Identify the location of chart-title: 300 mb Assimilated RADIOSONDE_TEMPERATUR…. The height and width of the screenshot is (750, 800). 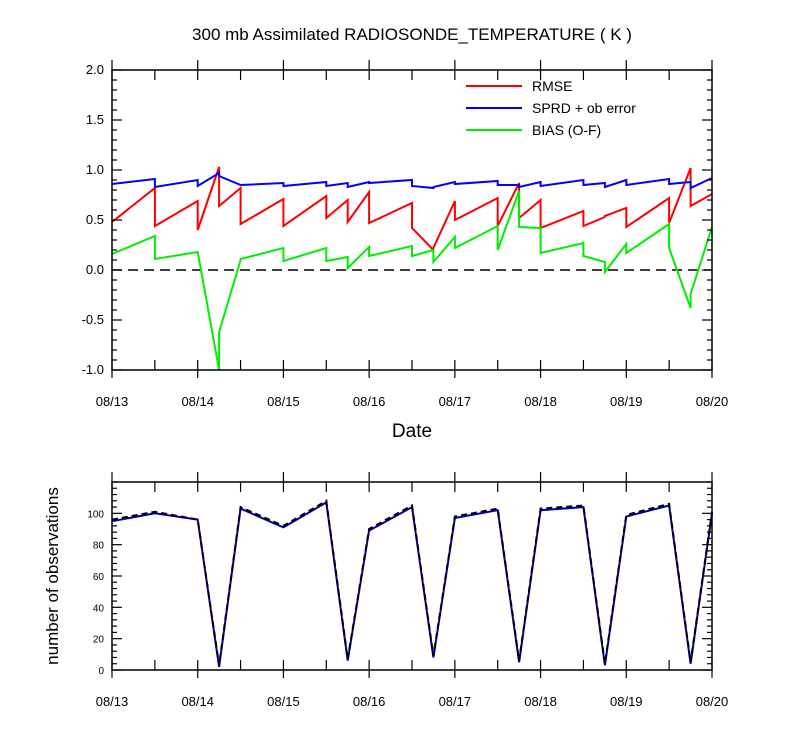
(412, 34).